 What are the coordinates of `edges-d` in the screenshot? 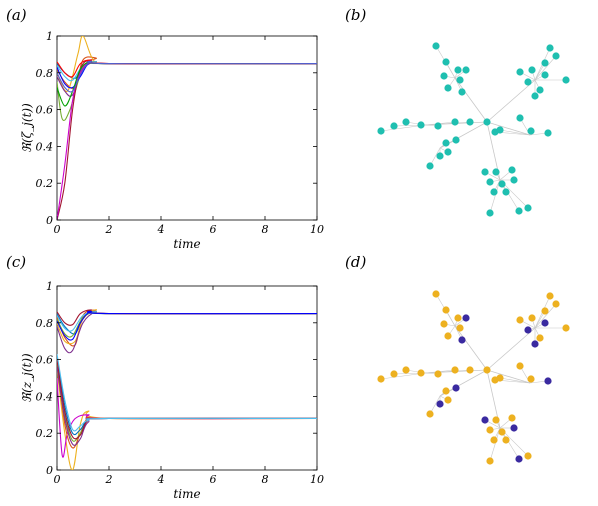 It's located at (473, 377).